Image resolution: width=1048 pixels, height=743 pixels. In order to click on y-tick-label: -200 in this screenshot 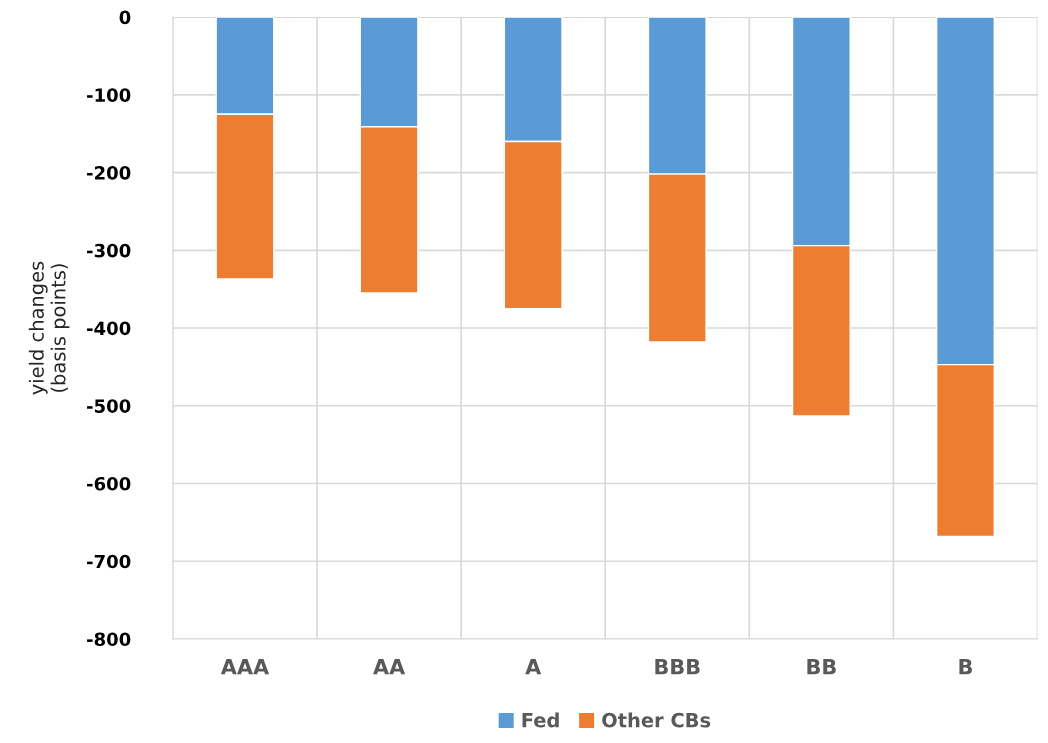, I will do `click(109, 173)`.